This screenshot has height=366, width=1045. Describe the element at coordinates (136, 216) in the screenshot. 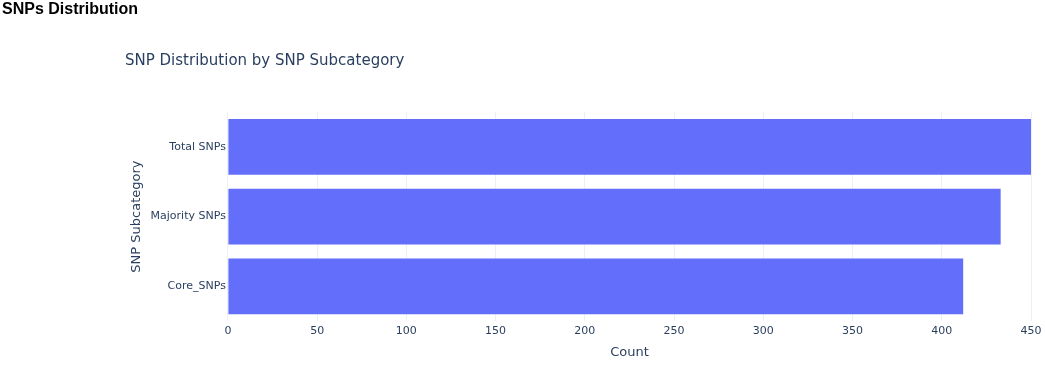

I see `y-axis-title: SNP Subcategory` at that location.